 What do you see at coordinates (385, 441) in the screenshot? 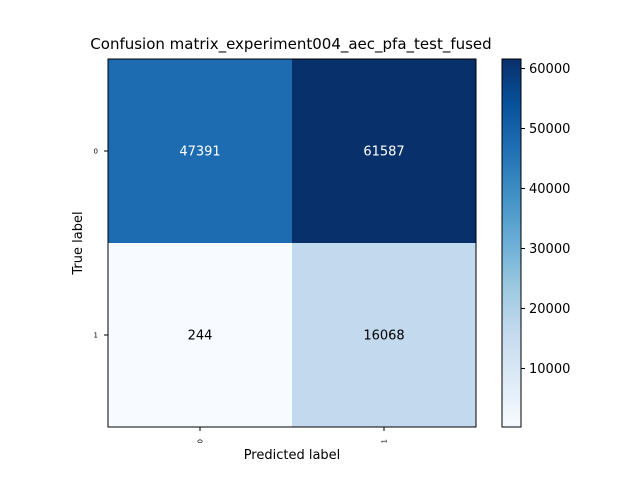
I see `x-tick-label: 1` at bounding box center [385, 441].